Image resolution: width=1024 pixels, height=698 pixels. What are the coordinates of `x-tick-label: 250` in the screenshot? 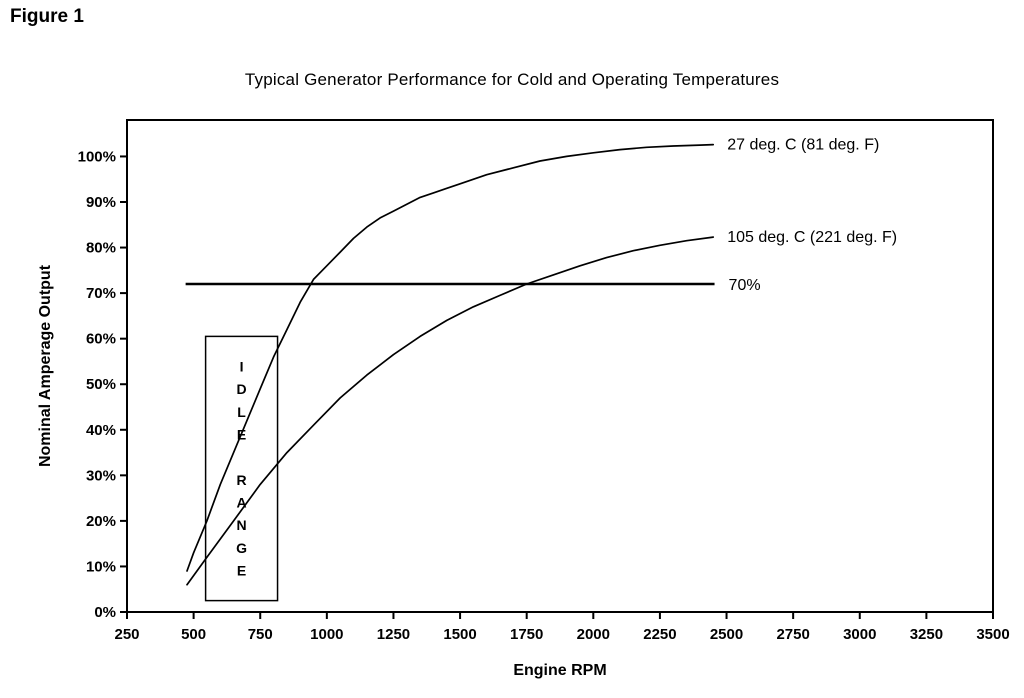 It's located at (126, 634).